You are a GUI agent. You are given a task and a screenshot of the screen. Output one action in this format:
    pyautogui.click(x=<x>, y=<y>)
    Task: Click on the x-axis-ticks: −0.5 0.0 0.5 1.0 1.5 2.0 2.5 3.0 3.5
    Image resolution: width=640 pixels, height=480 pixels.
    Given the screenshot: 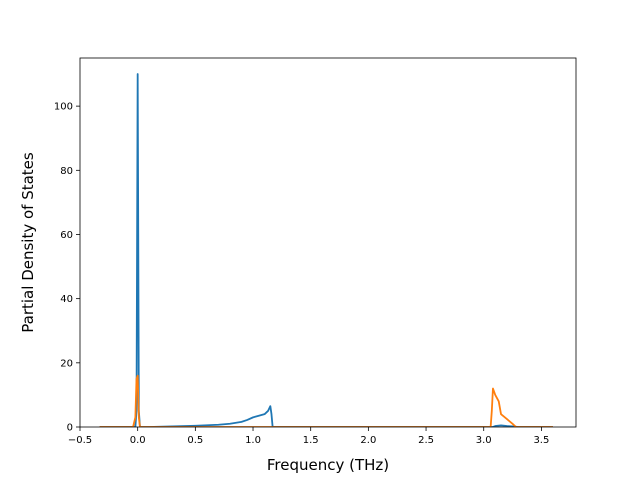 What is the action you would take?
    pyautogui.click(x=308, y=436)
    